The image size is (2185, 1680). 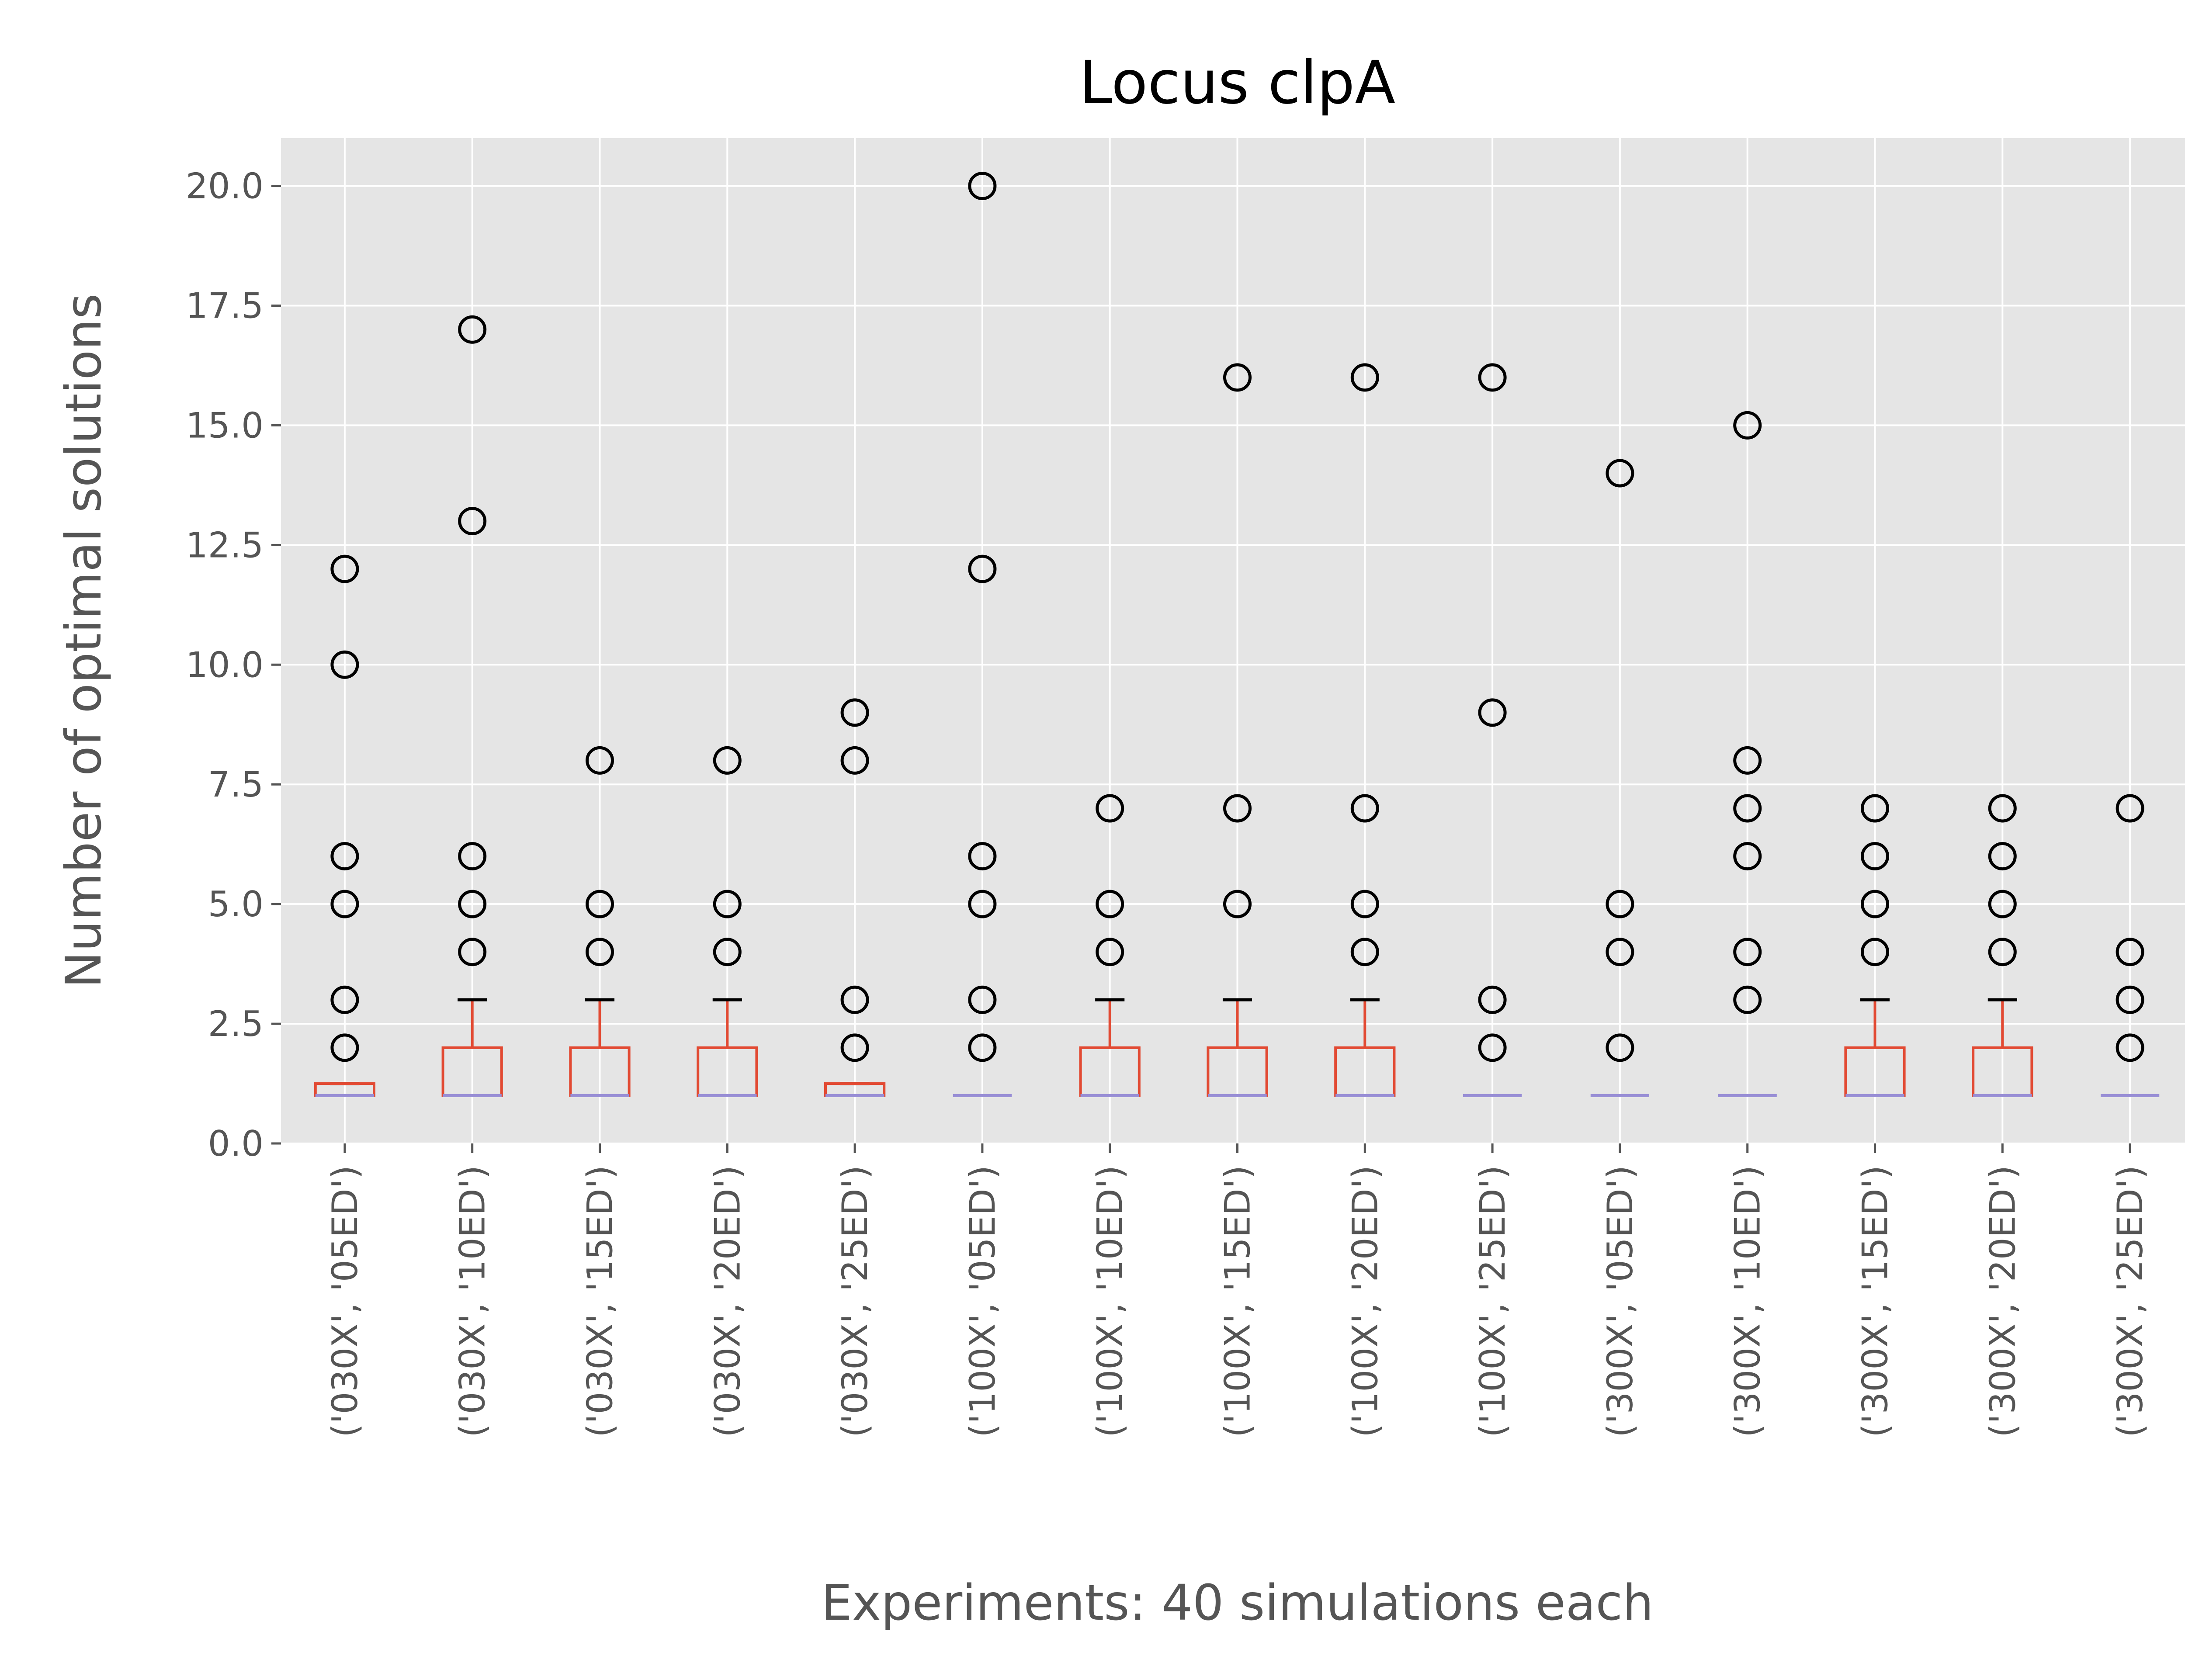 What do you see at coordinates (225, 426) in the screenshot?
I see `y-tick-label: 15.0` at bounding box center [225, 426].